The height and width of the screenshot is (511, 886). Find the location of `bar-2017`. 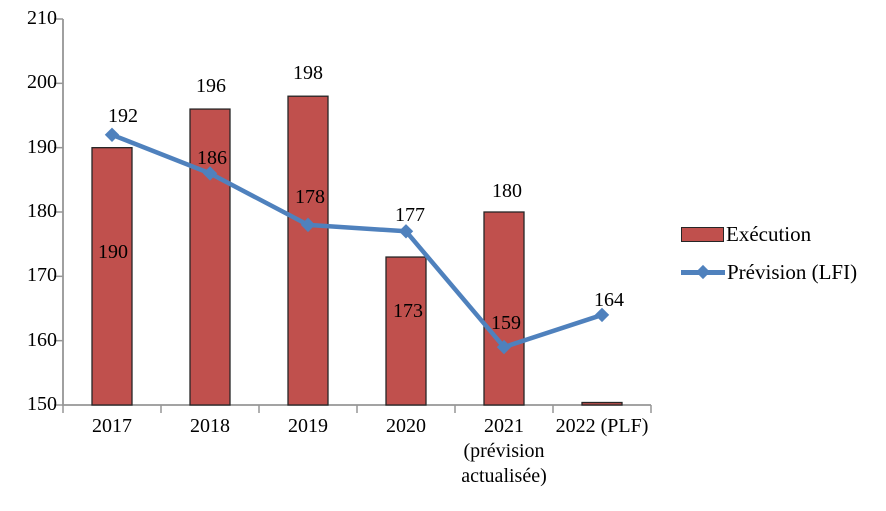

bar-2017 is located at coordinates (112, 276).